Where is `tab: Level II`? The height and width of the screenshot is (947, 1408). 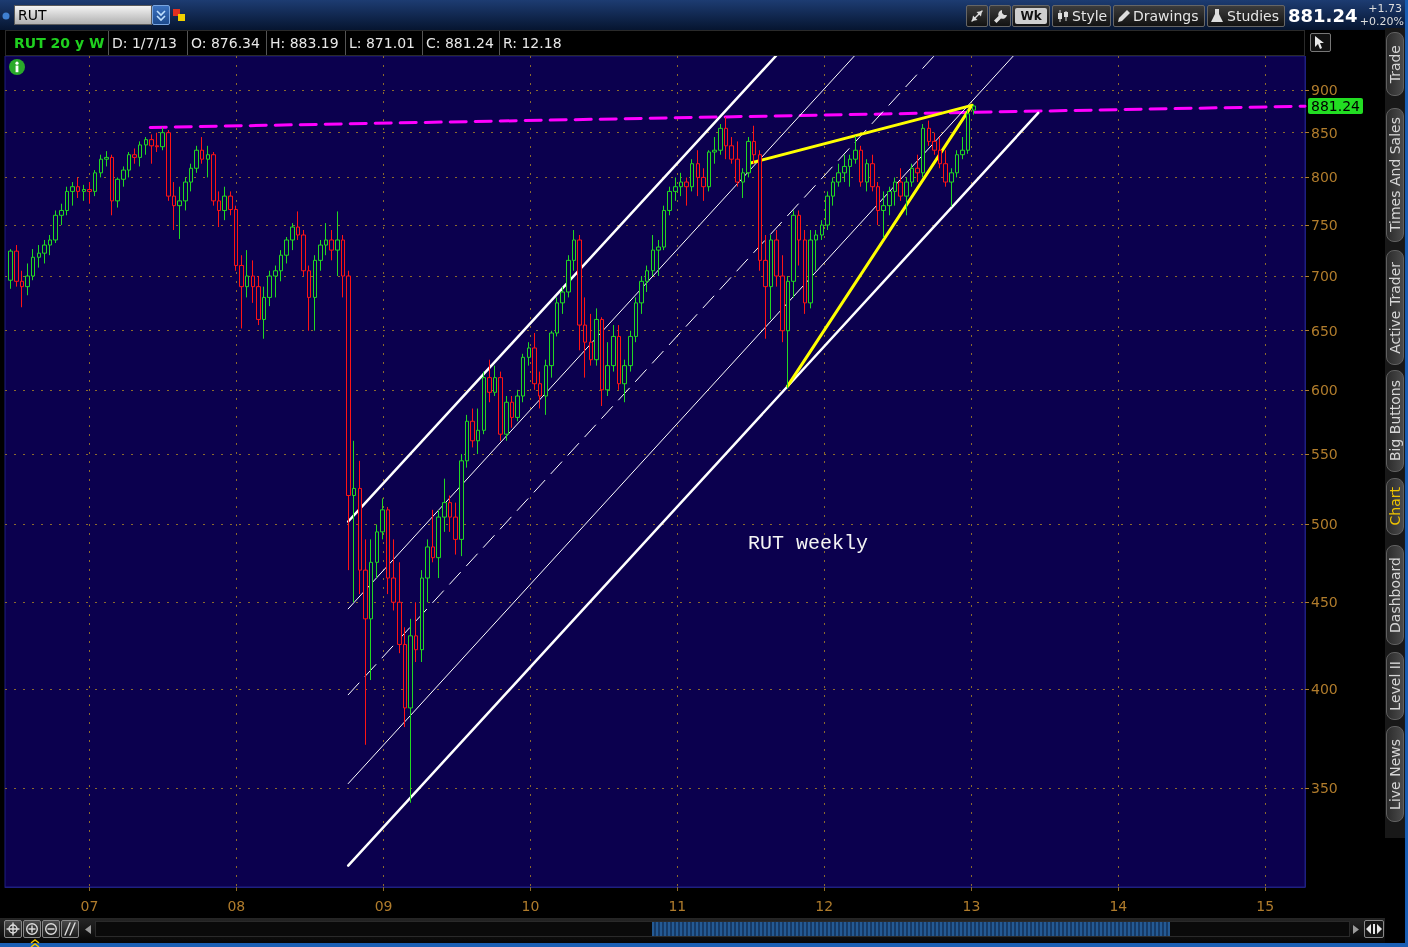
tab: Level II is located at coordinates (1395, 686).